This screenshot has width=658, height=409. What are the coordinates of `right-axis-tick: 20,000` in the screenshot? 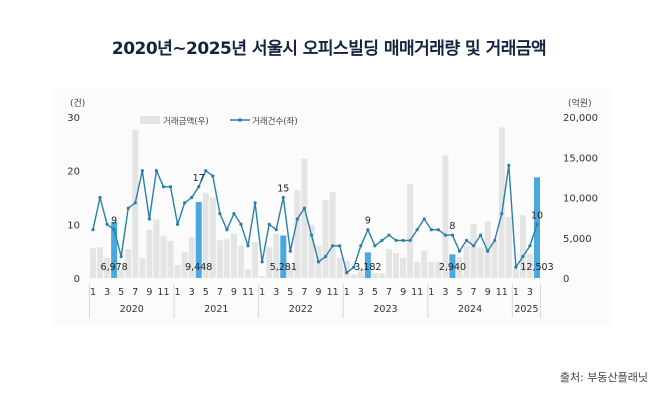 It's located at (580, 118).